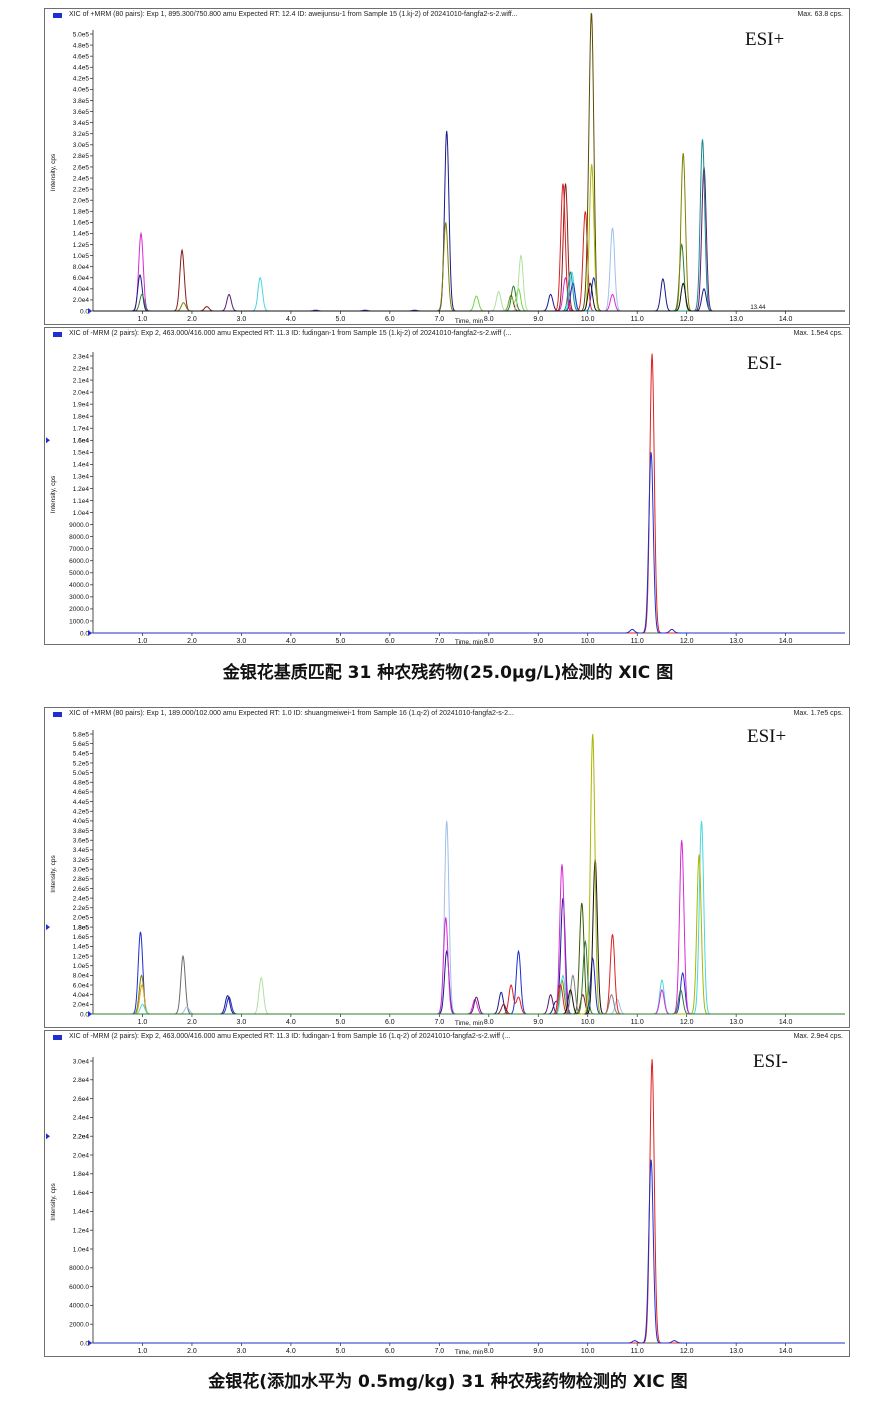 The width and height of the screenshot is (896, 1406). What do you see at coordinates (81, 134) in the screenshot?
I see `y-tick-label: 3.2e5` at bounding box center [81, 134].